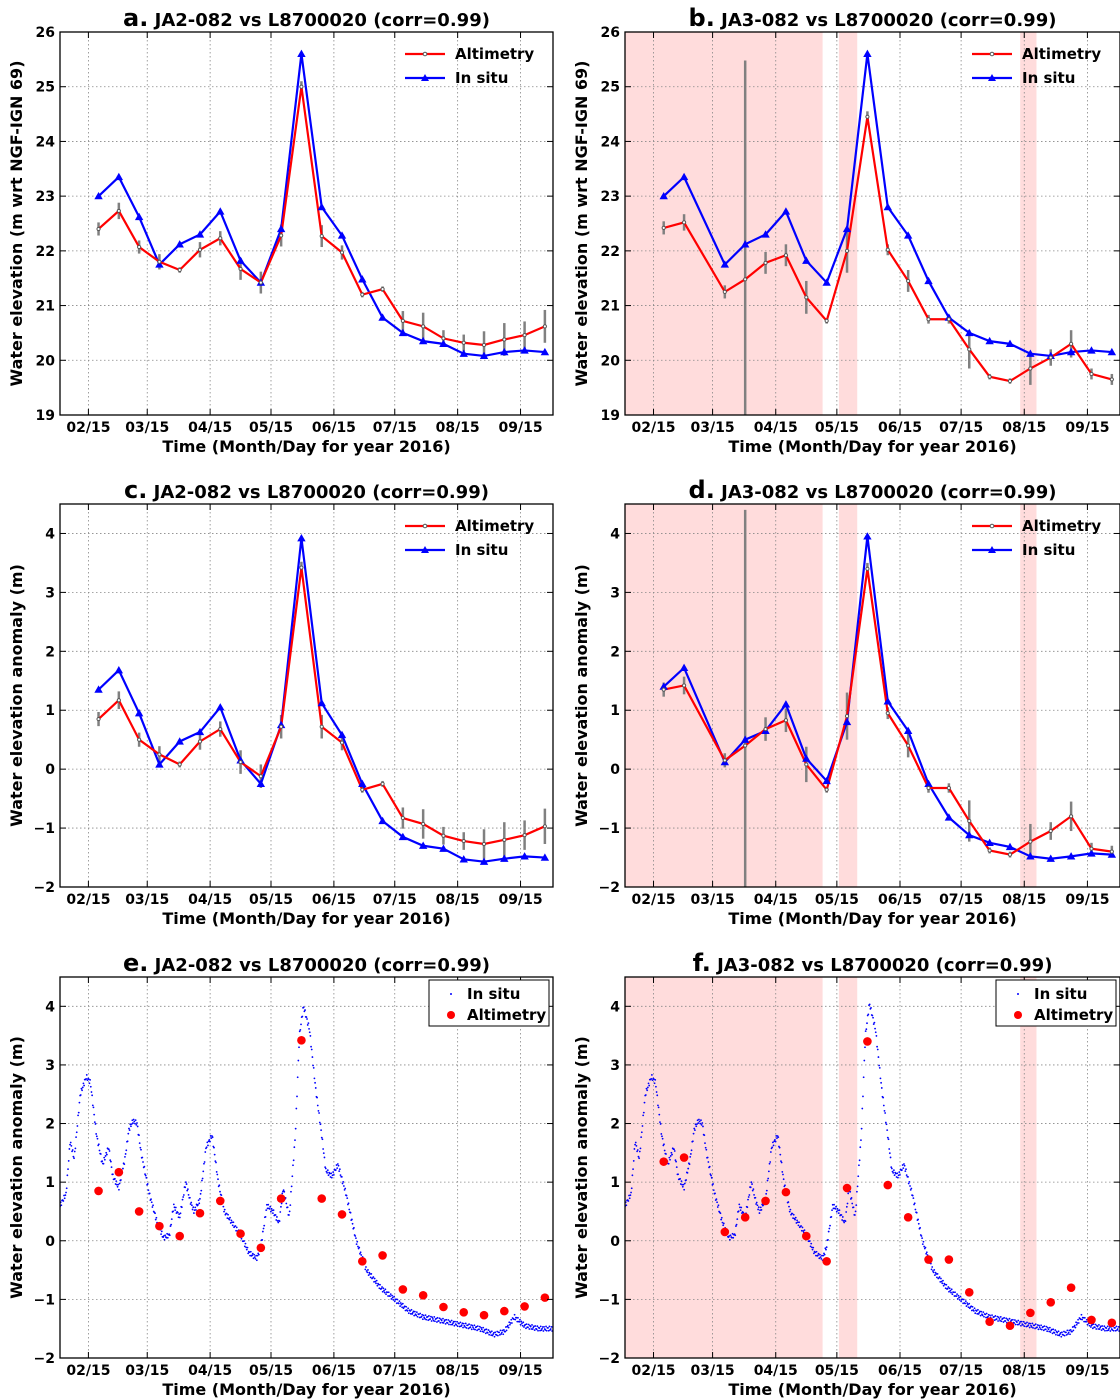  What do you see at coordinates (1061, 526) in the screenshot?
I see `legend-altimetry-label: Altimetry` at bounding box center [1061, 526].